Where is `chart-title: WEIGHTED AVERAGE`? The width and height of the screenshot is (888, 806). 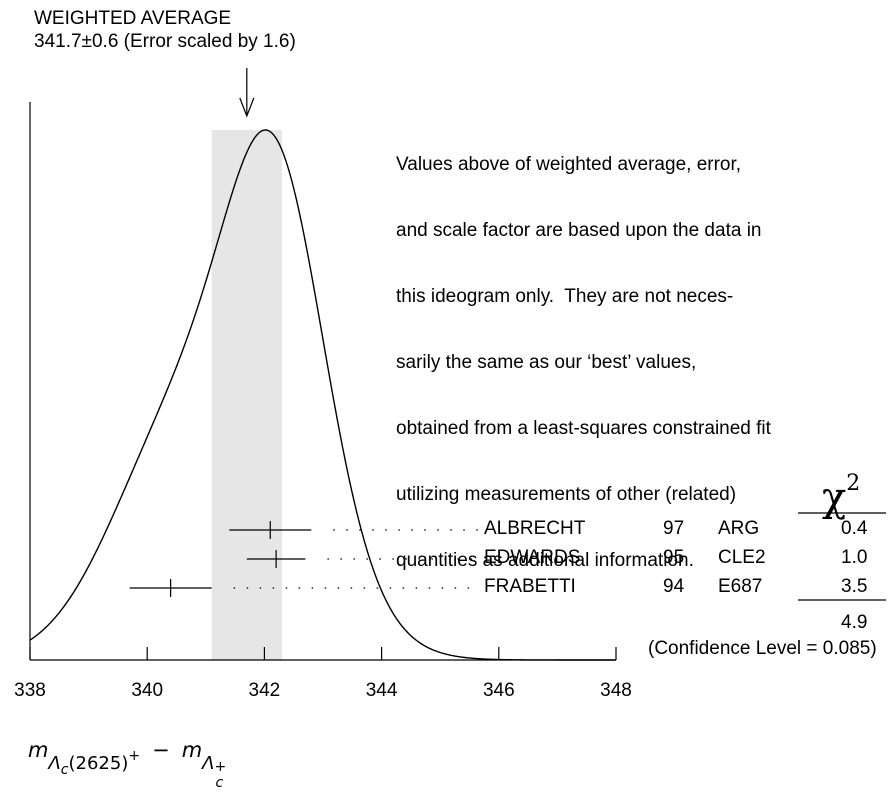
chart-title: WEIGHTED AVERAGE is located at coordinates (133, 18).